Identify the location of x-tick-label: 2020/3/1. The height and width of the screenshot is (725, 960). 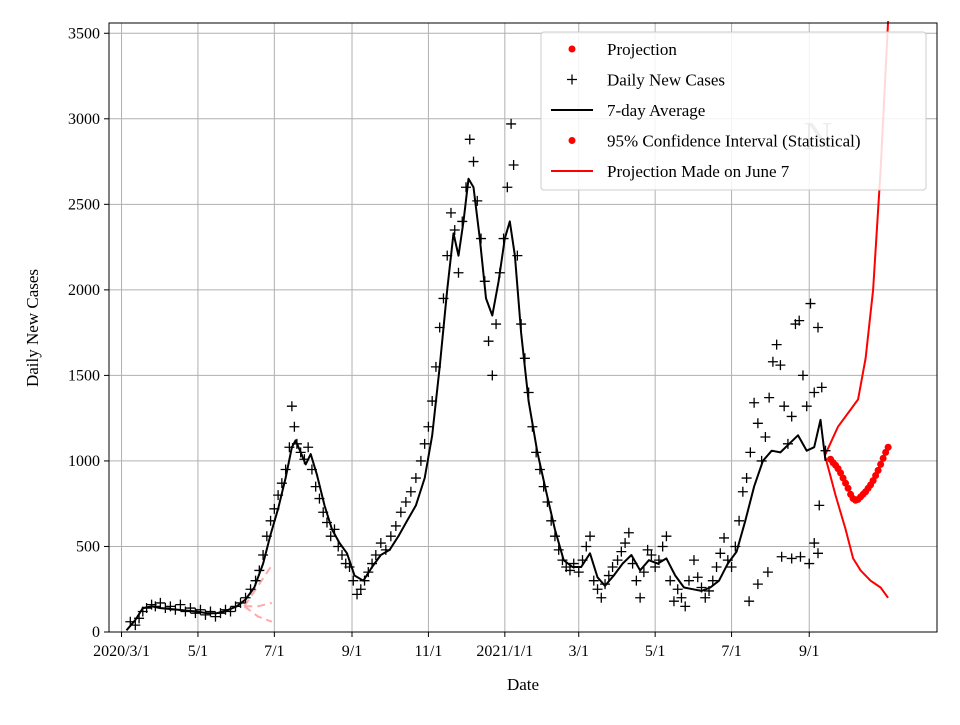
(121, 651).